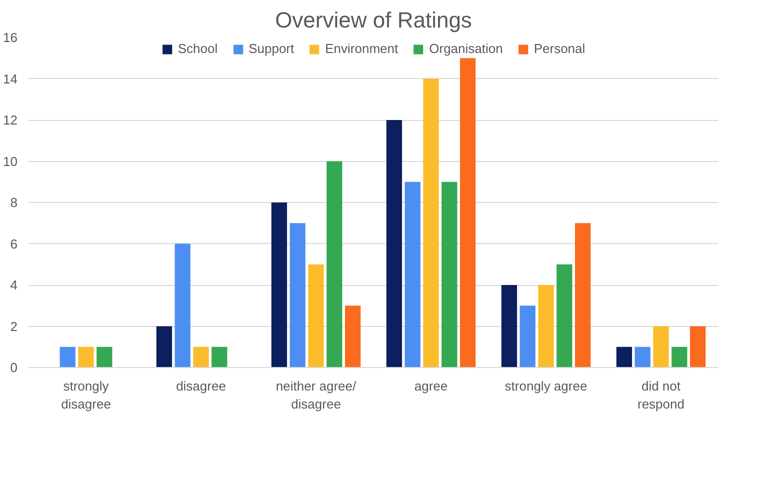 Image resolution: width=773 pixels, height=483 pixels. I want to click on y-tick-label: 16, so click(10, 37).